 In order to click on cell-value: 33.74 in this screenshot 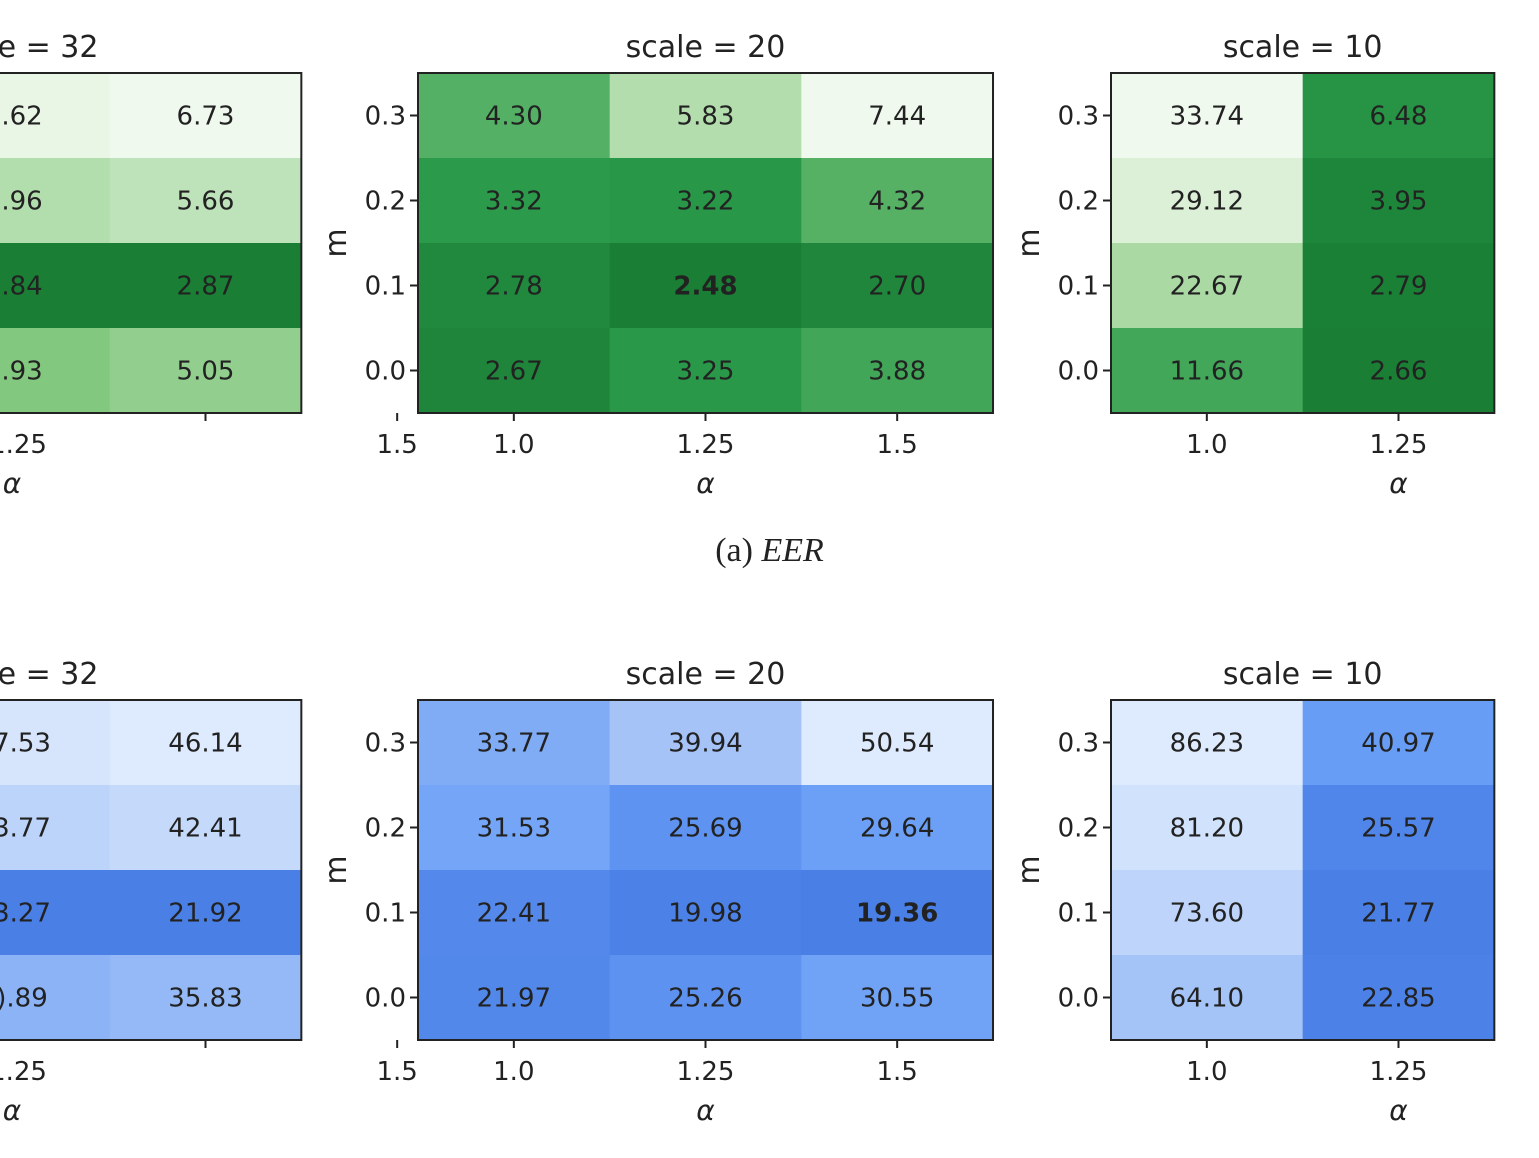, I will do `click(1207, 117)`.